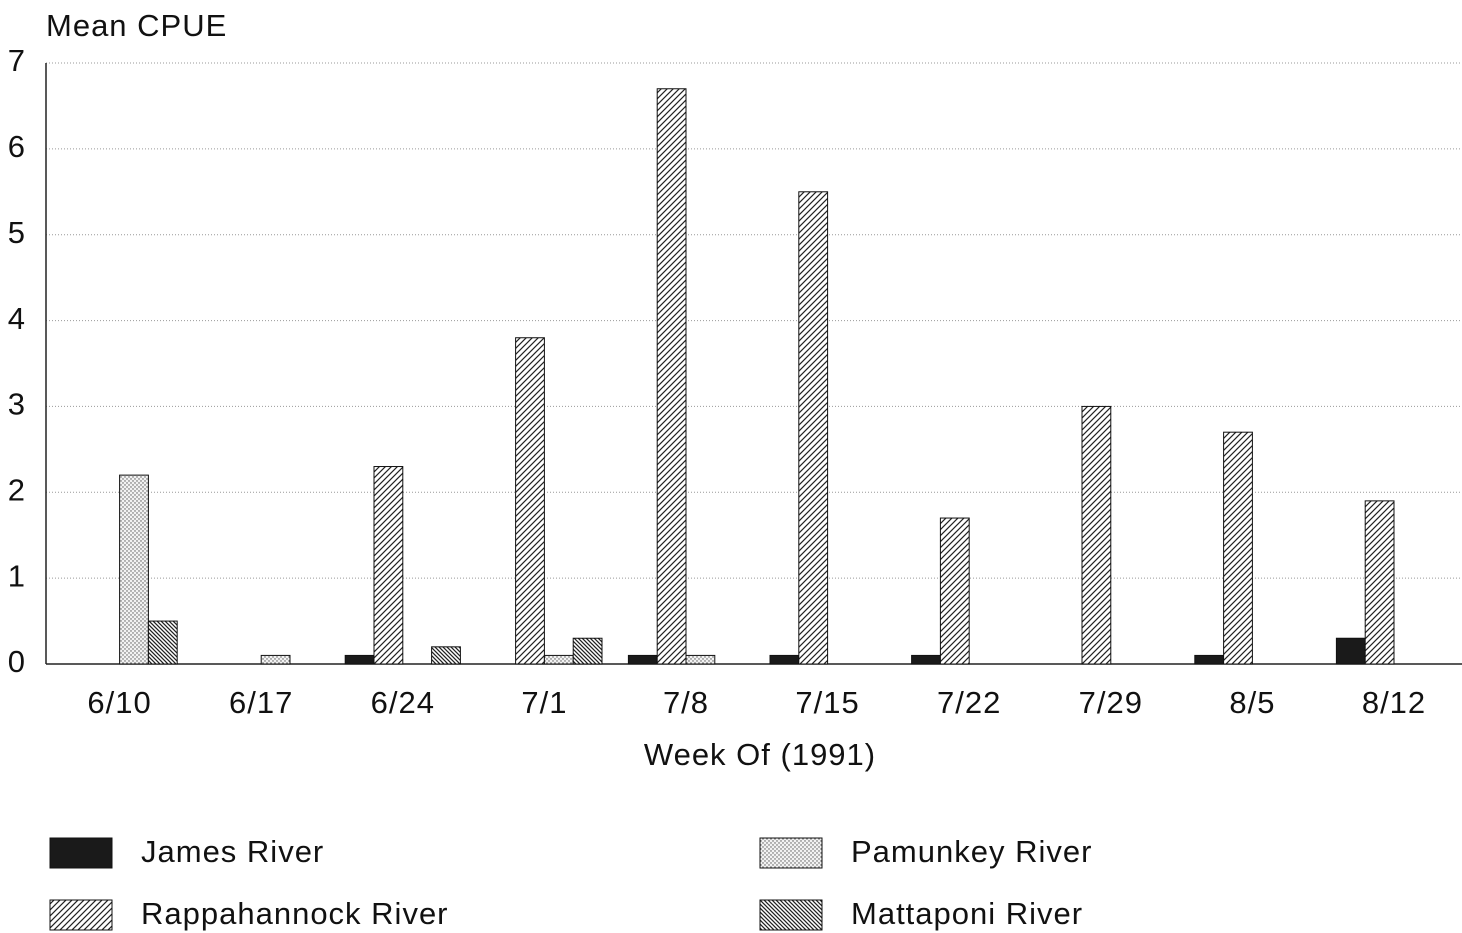  Describe the element at coordinates (403, 702) in the screenshot. I see `x-tick-label: 6/24` at that location.